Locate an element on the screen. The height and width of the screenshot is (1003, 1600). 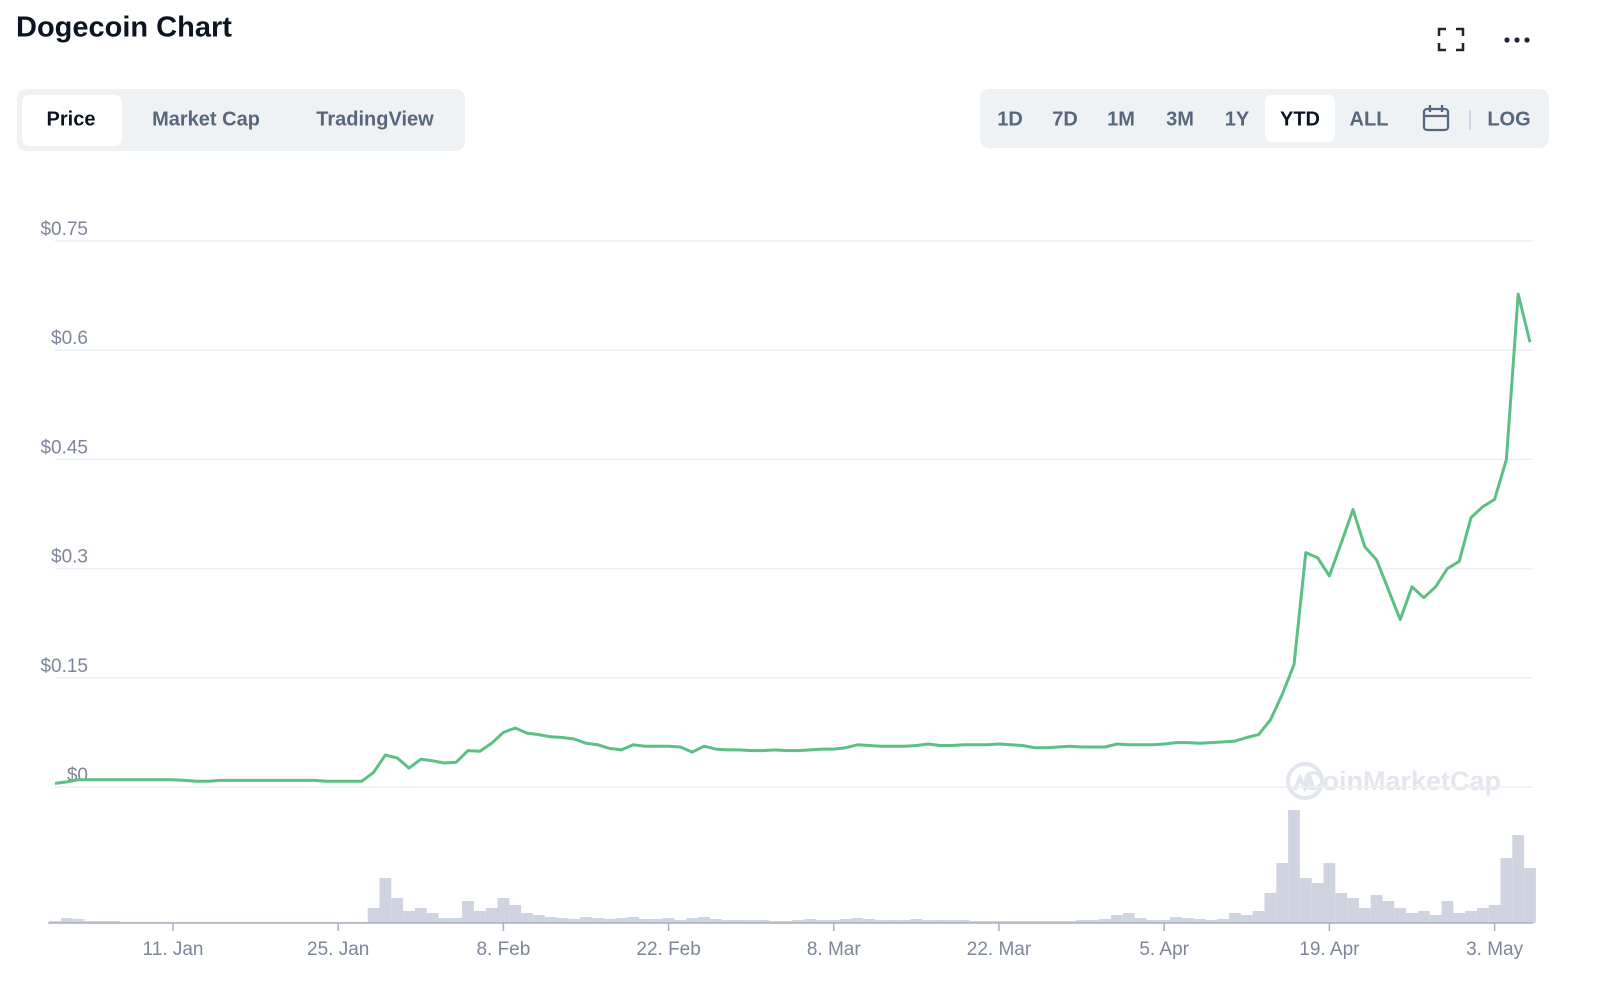
range-button: 1D is located at coordinates (1010, 119).